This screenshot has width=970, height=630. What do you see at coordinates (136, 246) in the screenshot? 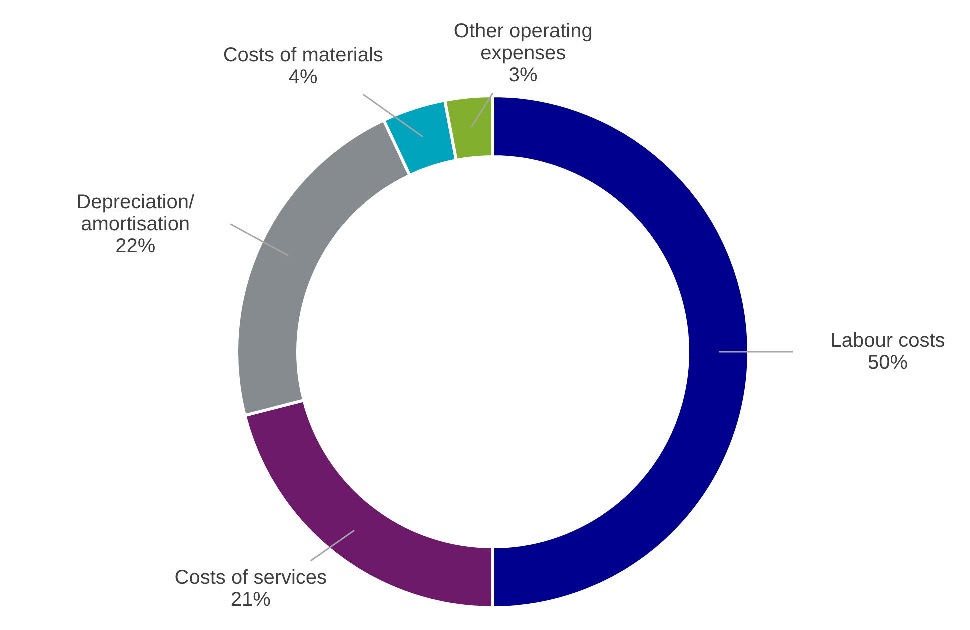
I see `data-label: 22%` at bounding box center [136, 246].